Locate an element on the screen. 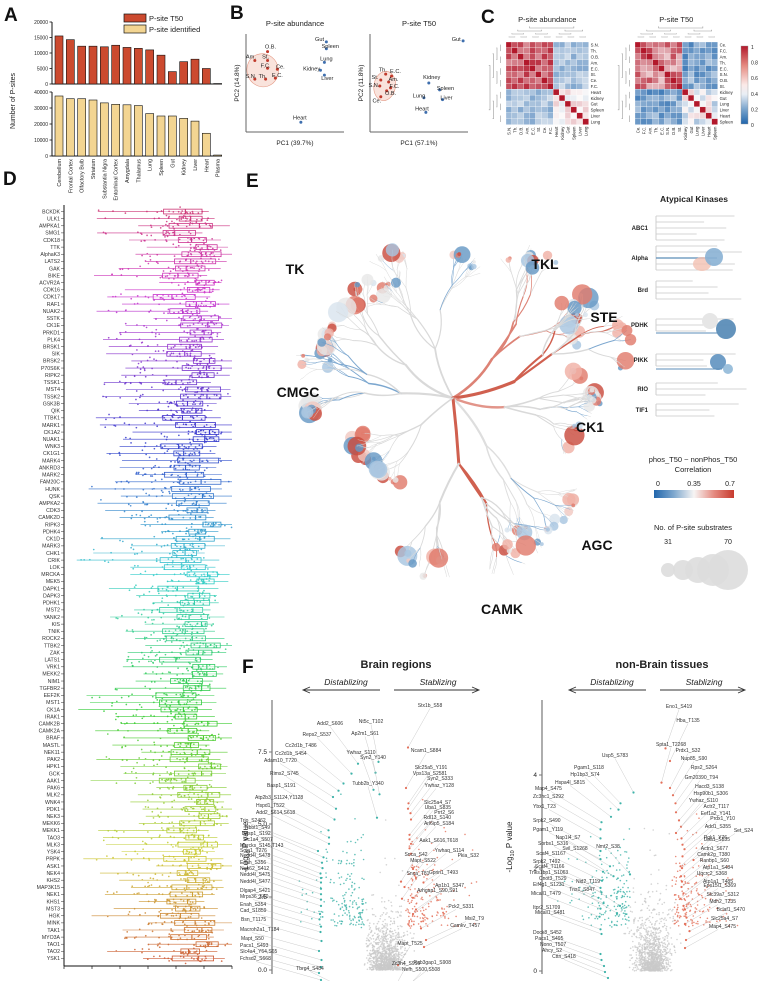  svg-text: 15000 is located at coordinates (41, 39).